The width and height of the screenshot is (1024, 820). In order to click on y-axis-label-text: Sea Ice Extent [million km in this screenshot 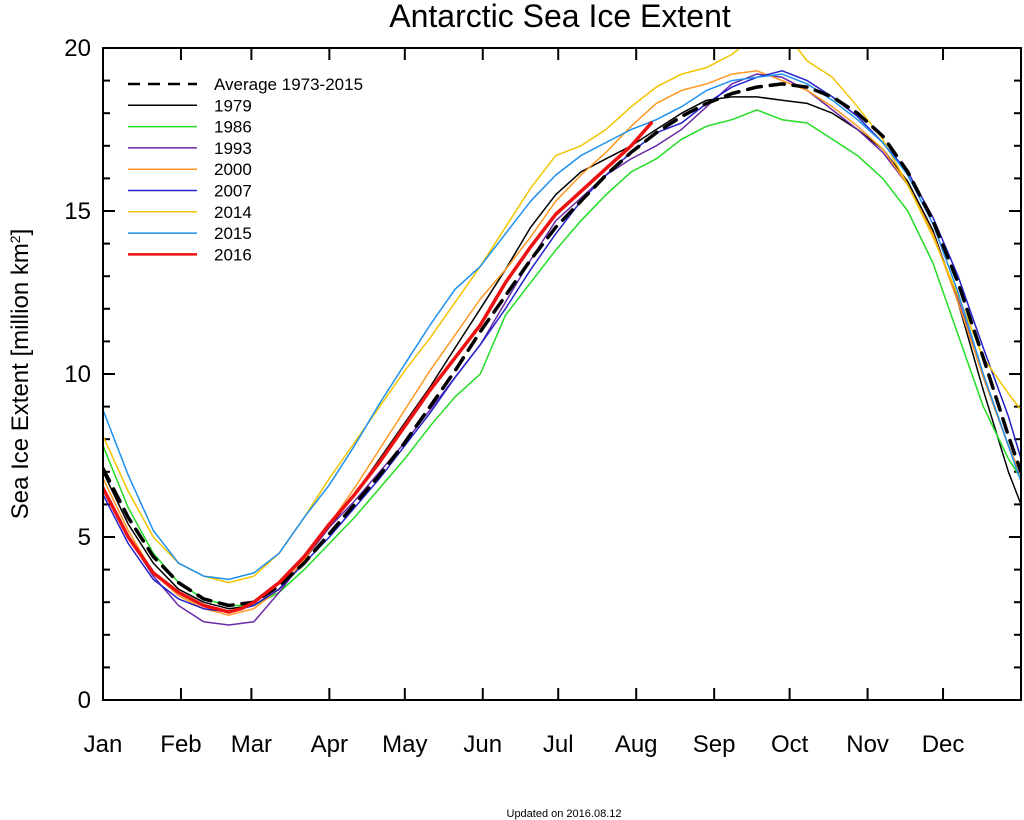, I will do `click(20, 381)`.